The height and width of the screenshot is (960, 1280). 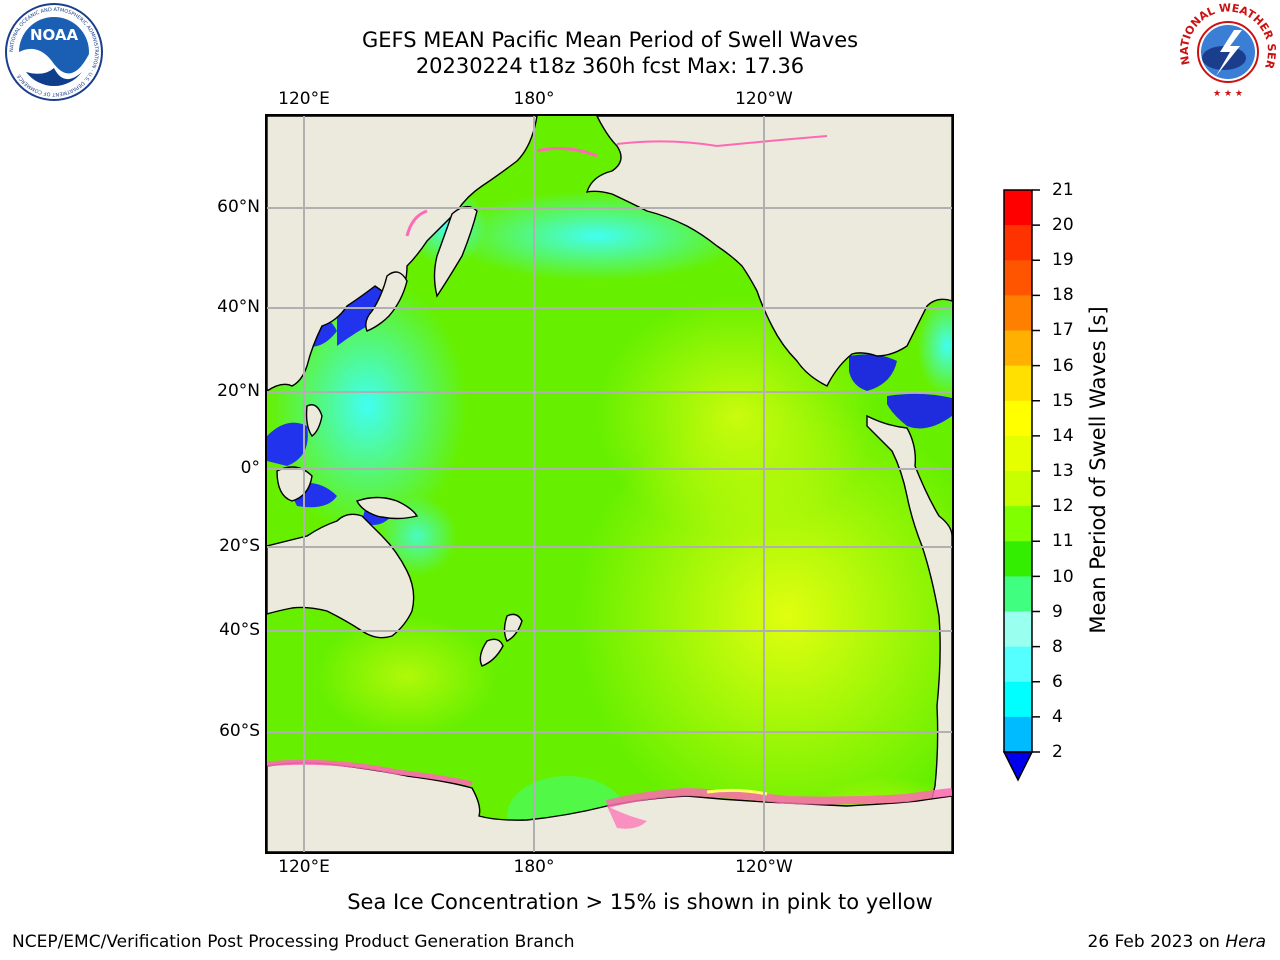 I want to click on lon-label-bottom-120e: 120°E, so click(x=304, y=867).